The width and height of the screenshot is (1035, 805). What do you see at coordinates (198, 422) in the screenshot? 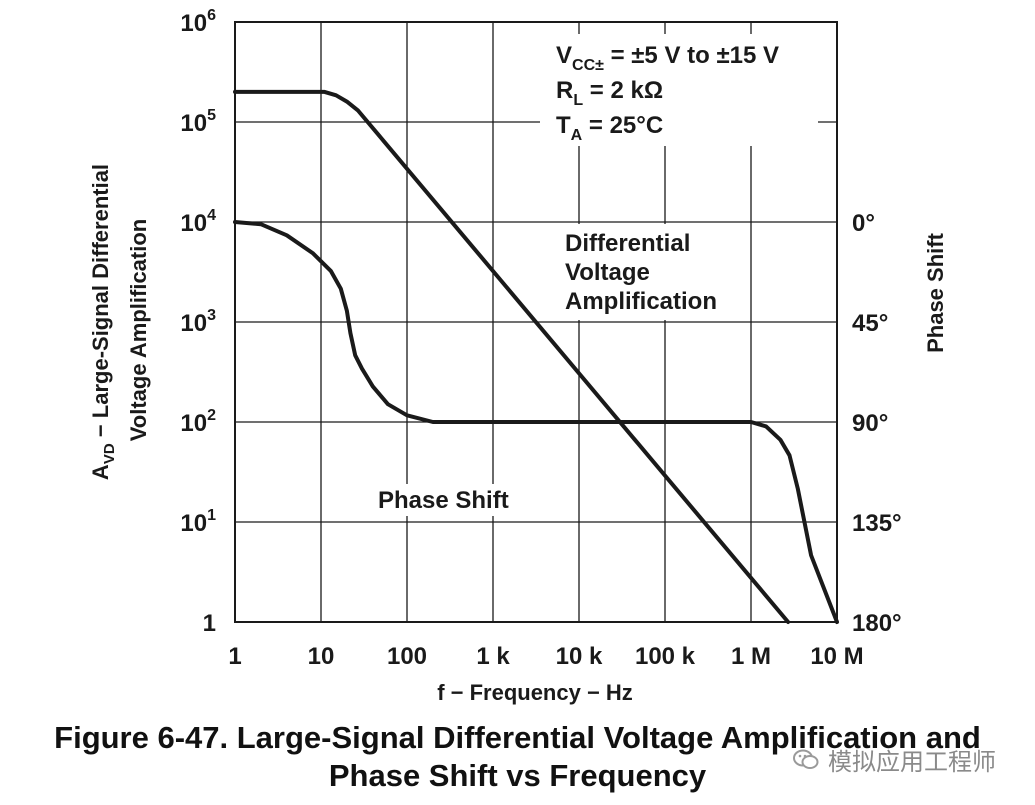
I see `y-tick-label: 10²` at bounding box center [198, 422].